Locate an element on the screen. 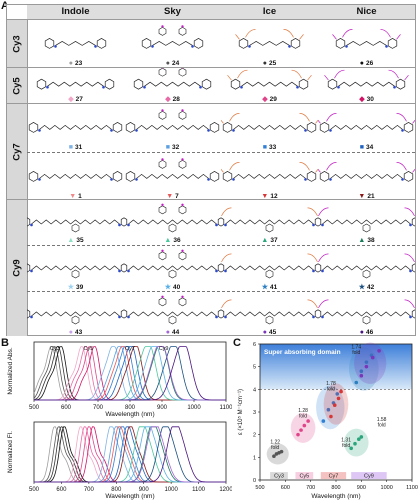 The width and height of the screenshot is (418, 500). structure-cell: ★ 40 is located at coordinates (172, 268).